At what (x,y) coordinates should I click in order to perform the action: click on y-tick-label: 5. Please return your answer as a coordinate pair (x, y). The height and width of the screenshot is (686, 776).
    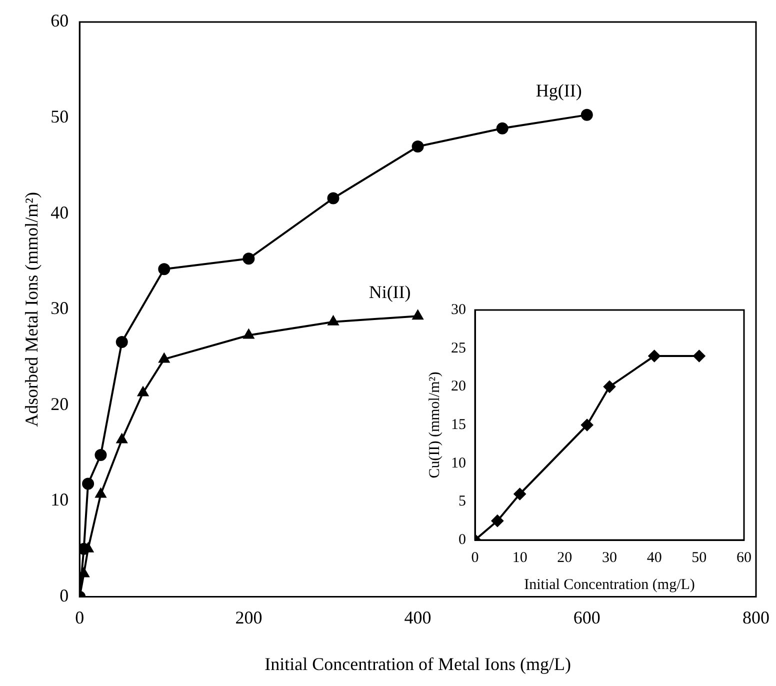
    Looking at the image, I should click on (462, 502).